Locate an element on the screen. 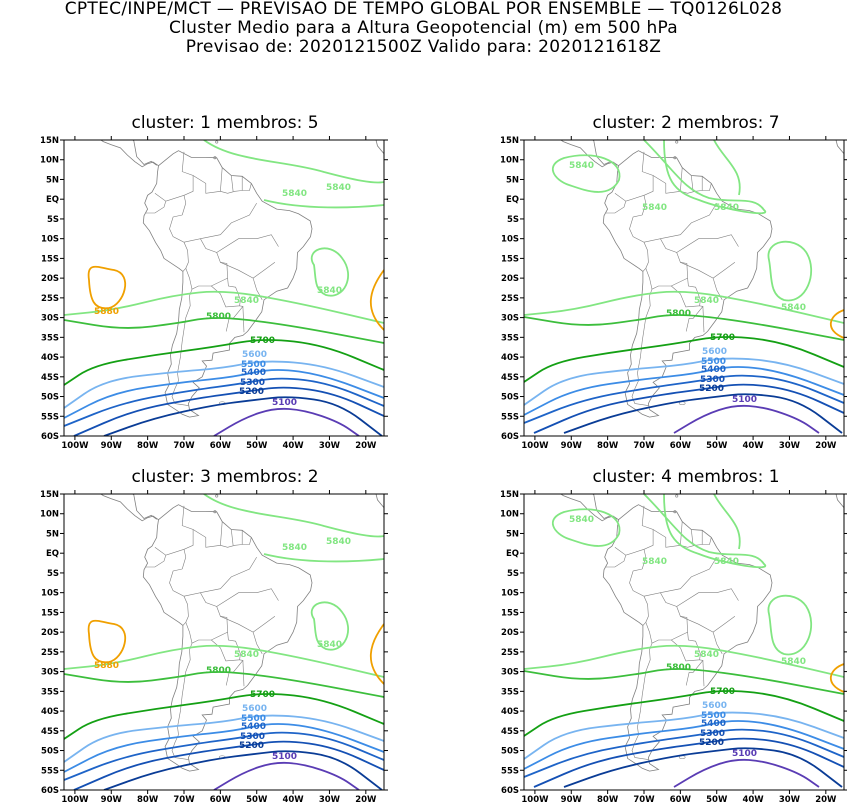 The width and height of the screenshot is (847, 803). lon-tick-label: 70W is located at coordinates (644, 799).